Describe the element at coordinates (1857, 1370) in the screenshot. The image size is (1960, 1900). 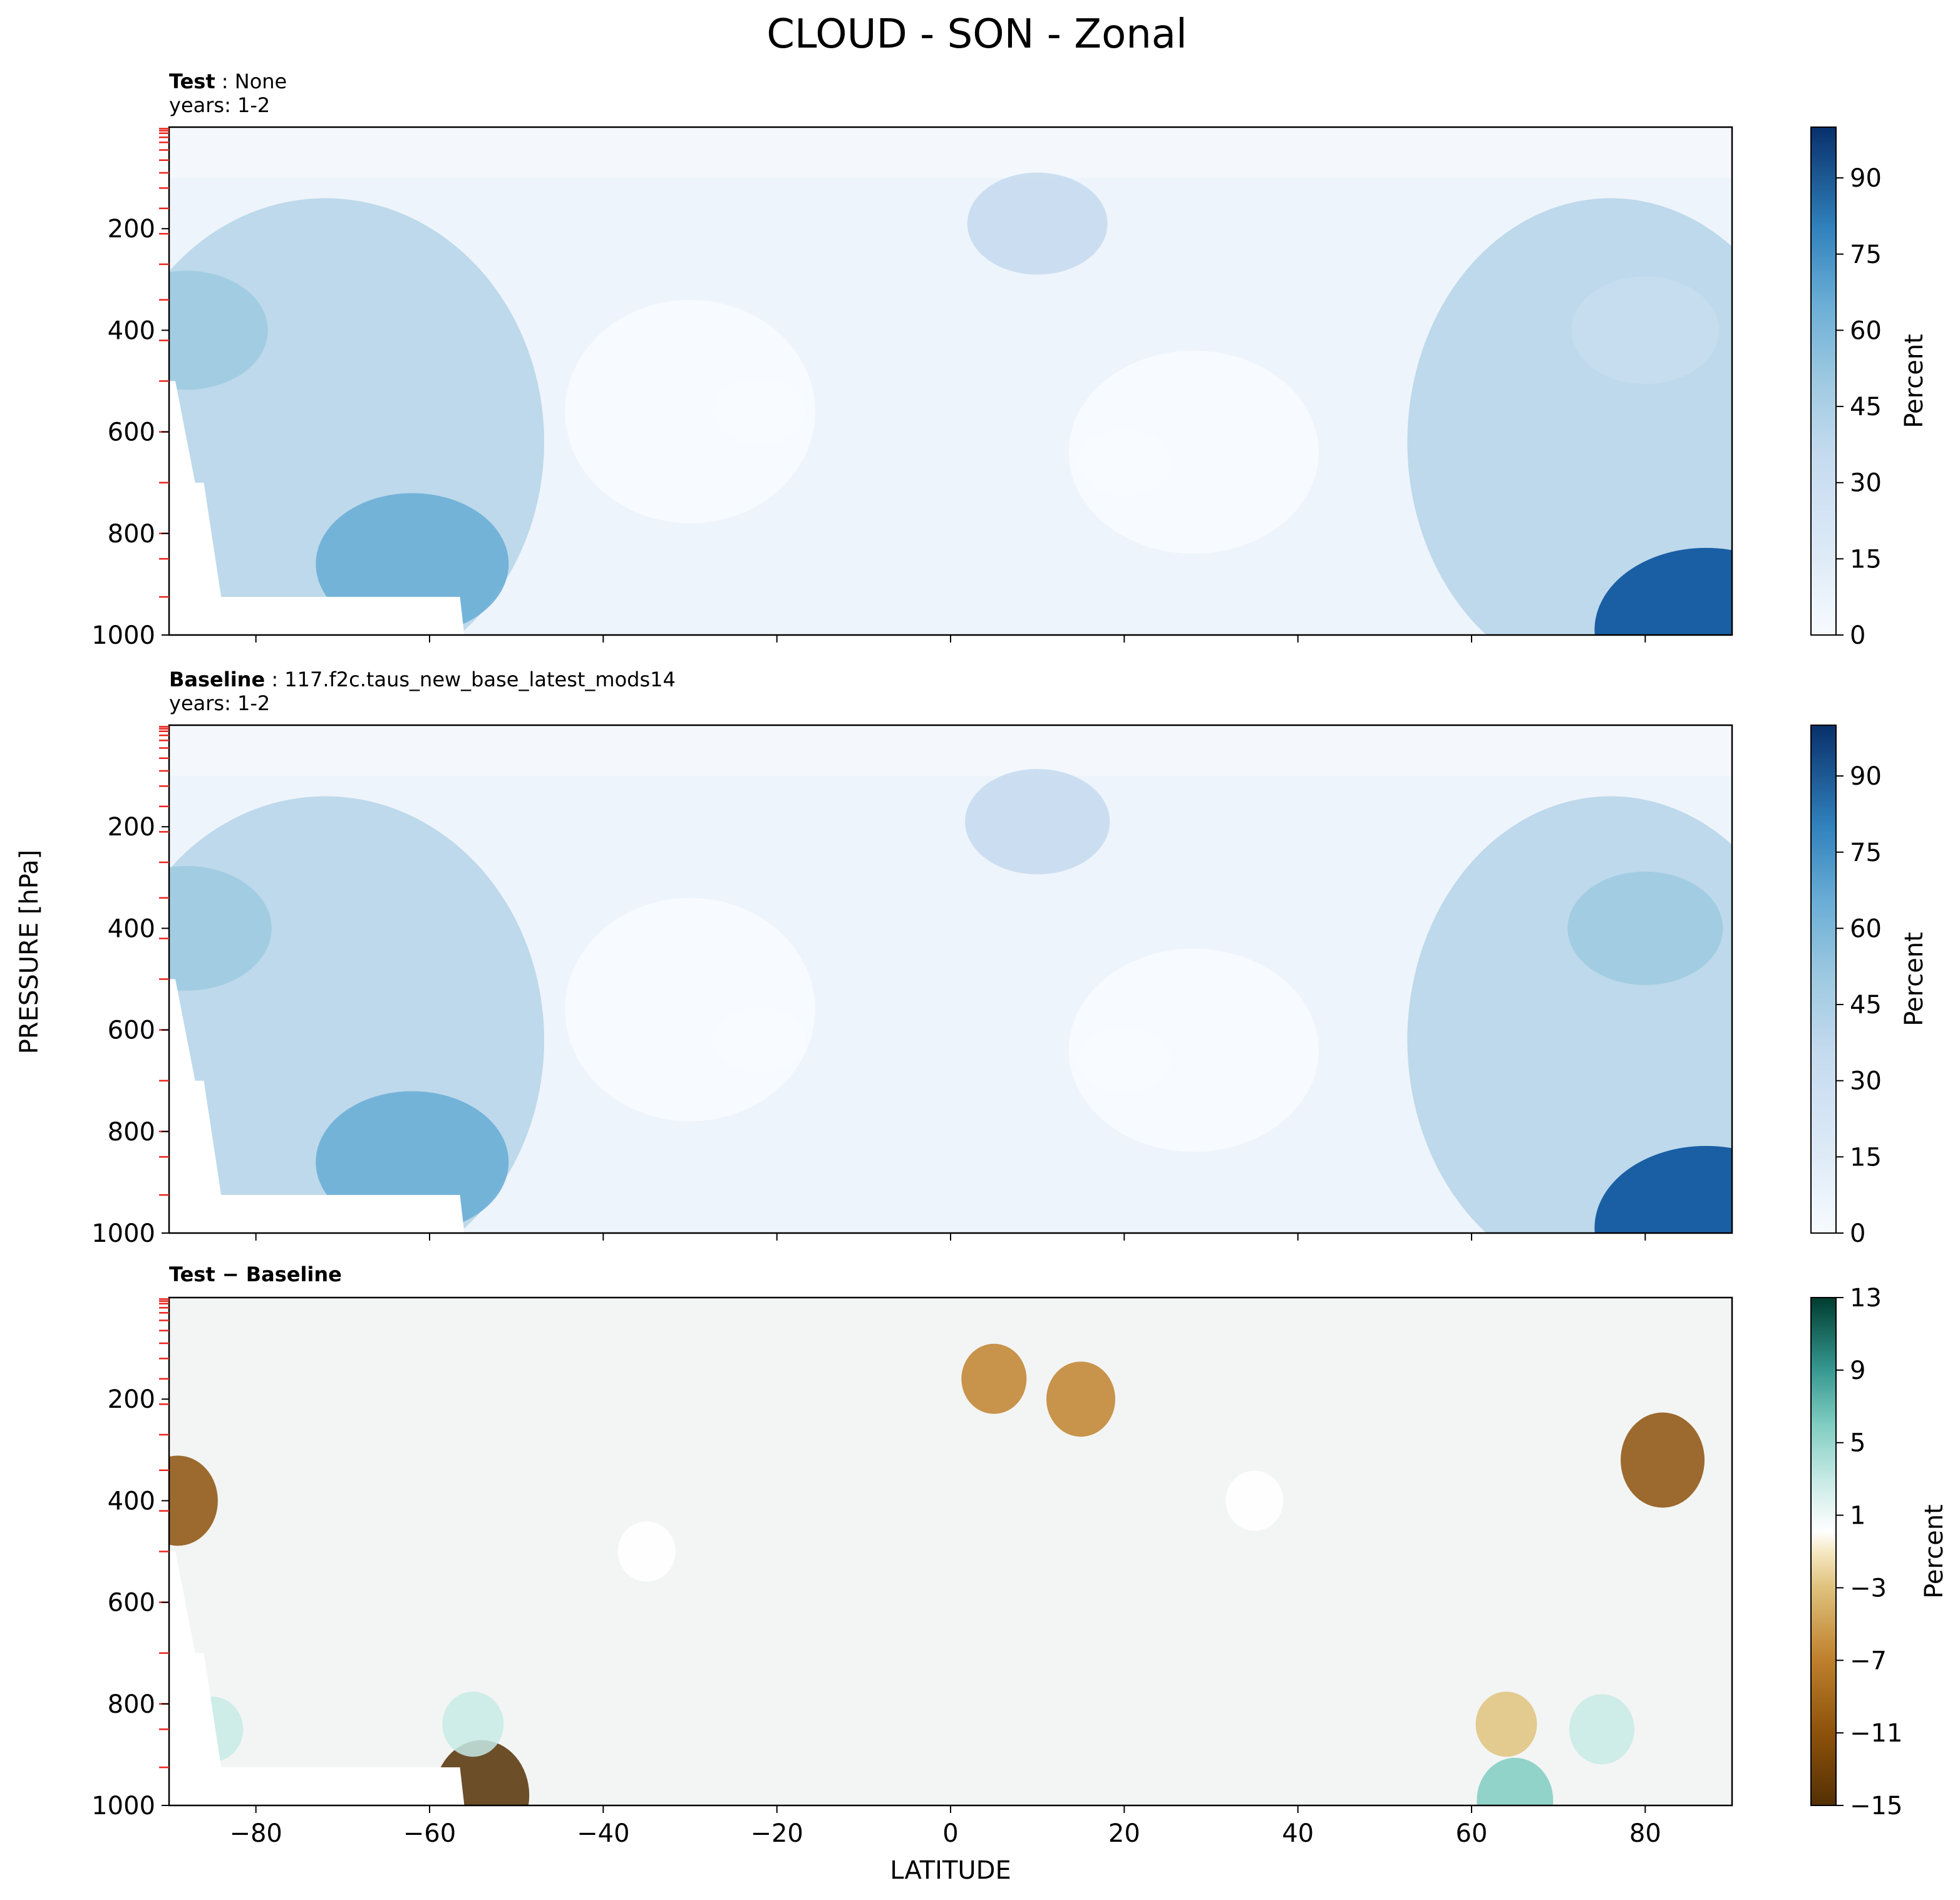
I see `colorbar-tick-label: 9` at that location.